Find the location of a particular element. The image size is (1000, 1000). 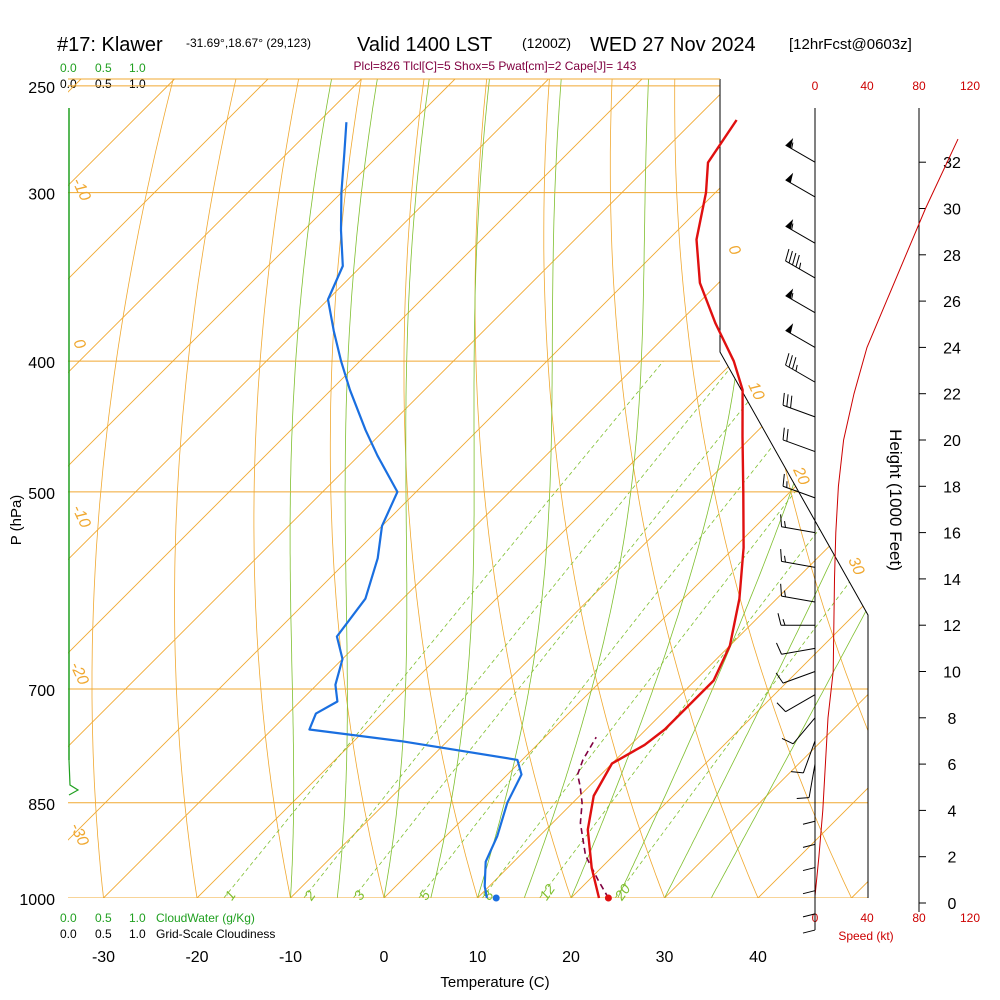

height-tick-label: 2 is located at coordinates (952, 858).